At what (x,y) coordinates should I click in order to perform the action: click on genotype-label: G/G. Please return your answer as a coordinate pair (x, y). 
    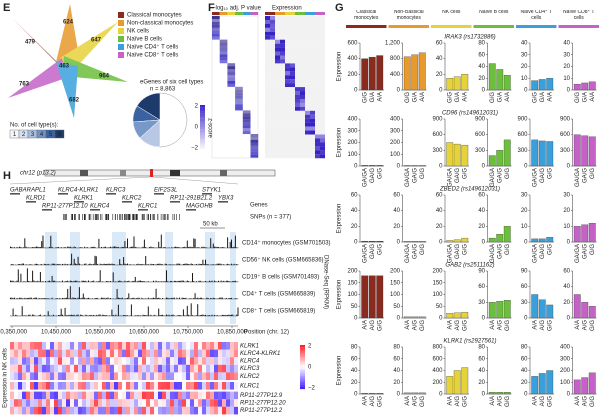
    Looking at the image, I should click on (423, 401).